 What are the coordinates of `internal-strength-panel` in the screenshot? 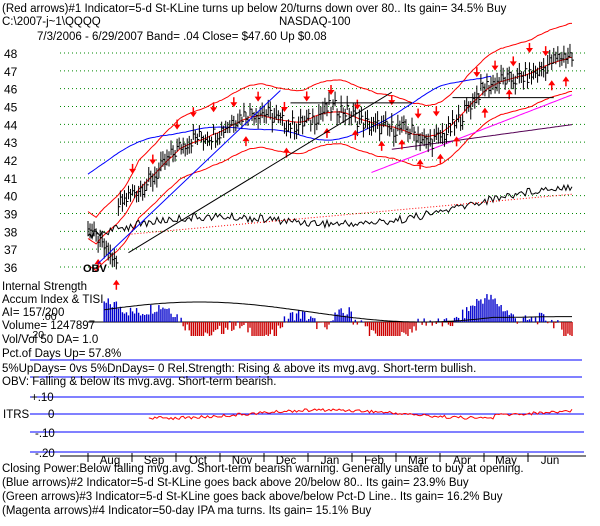 It's located at (306, 336).